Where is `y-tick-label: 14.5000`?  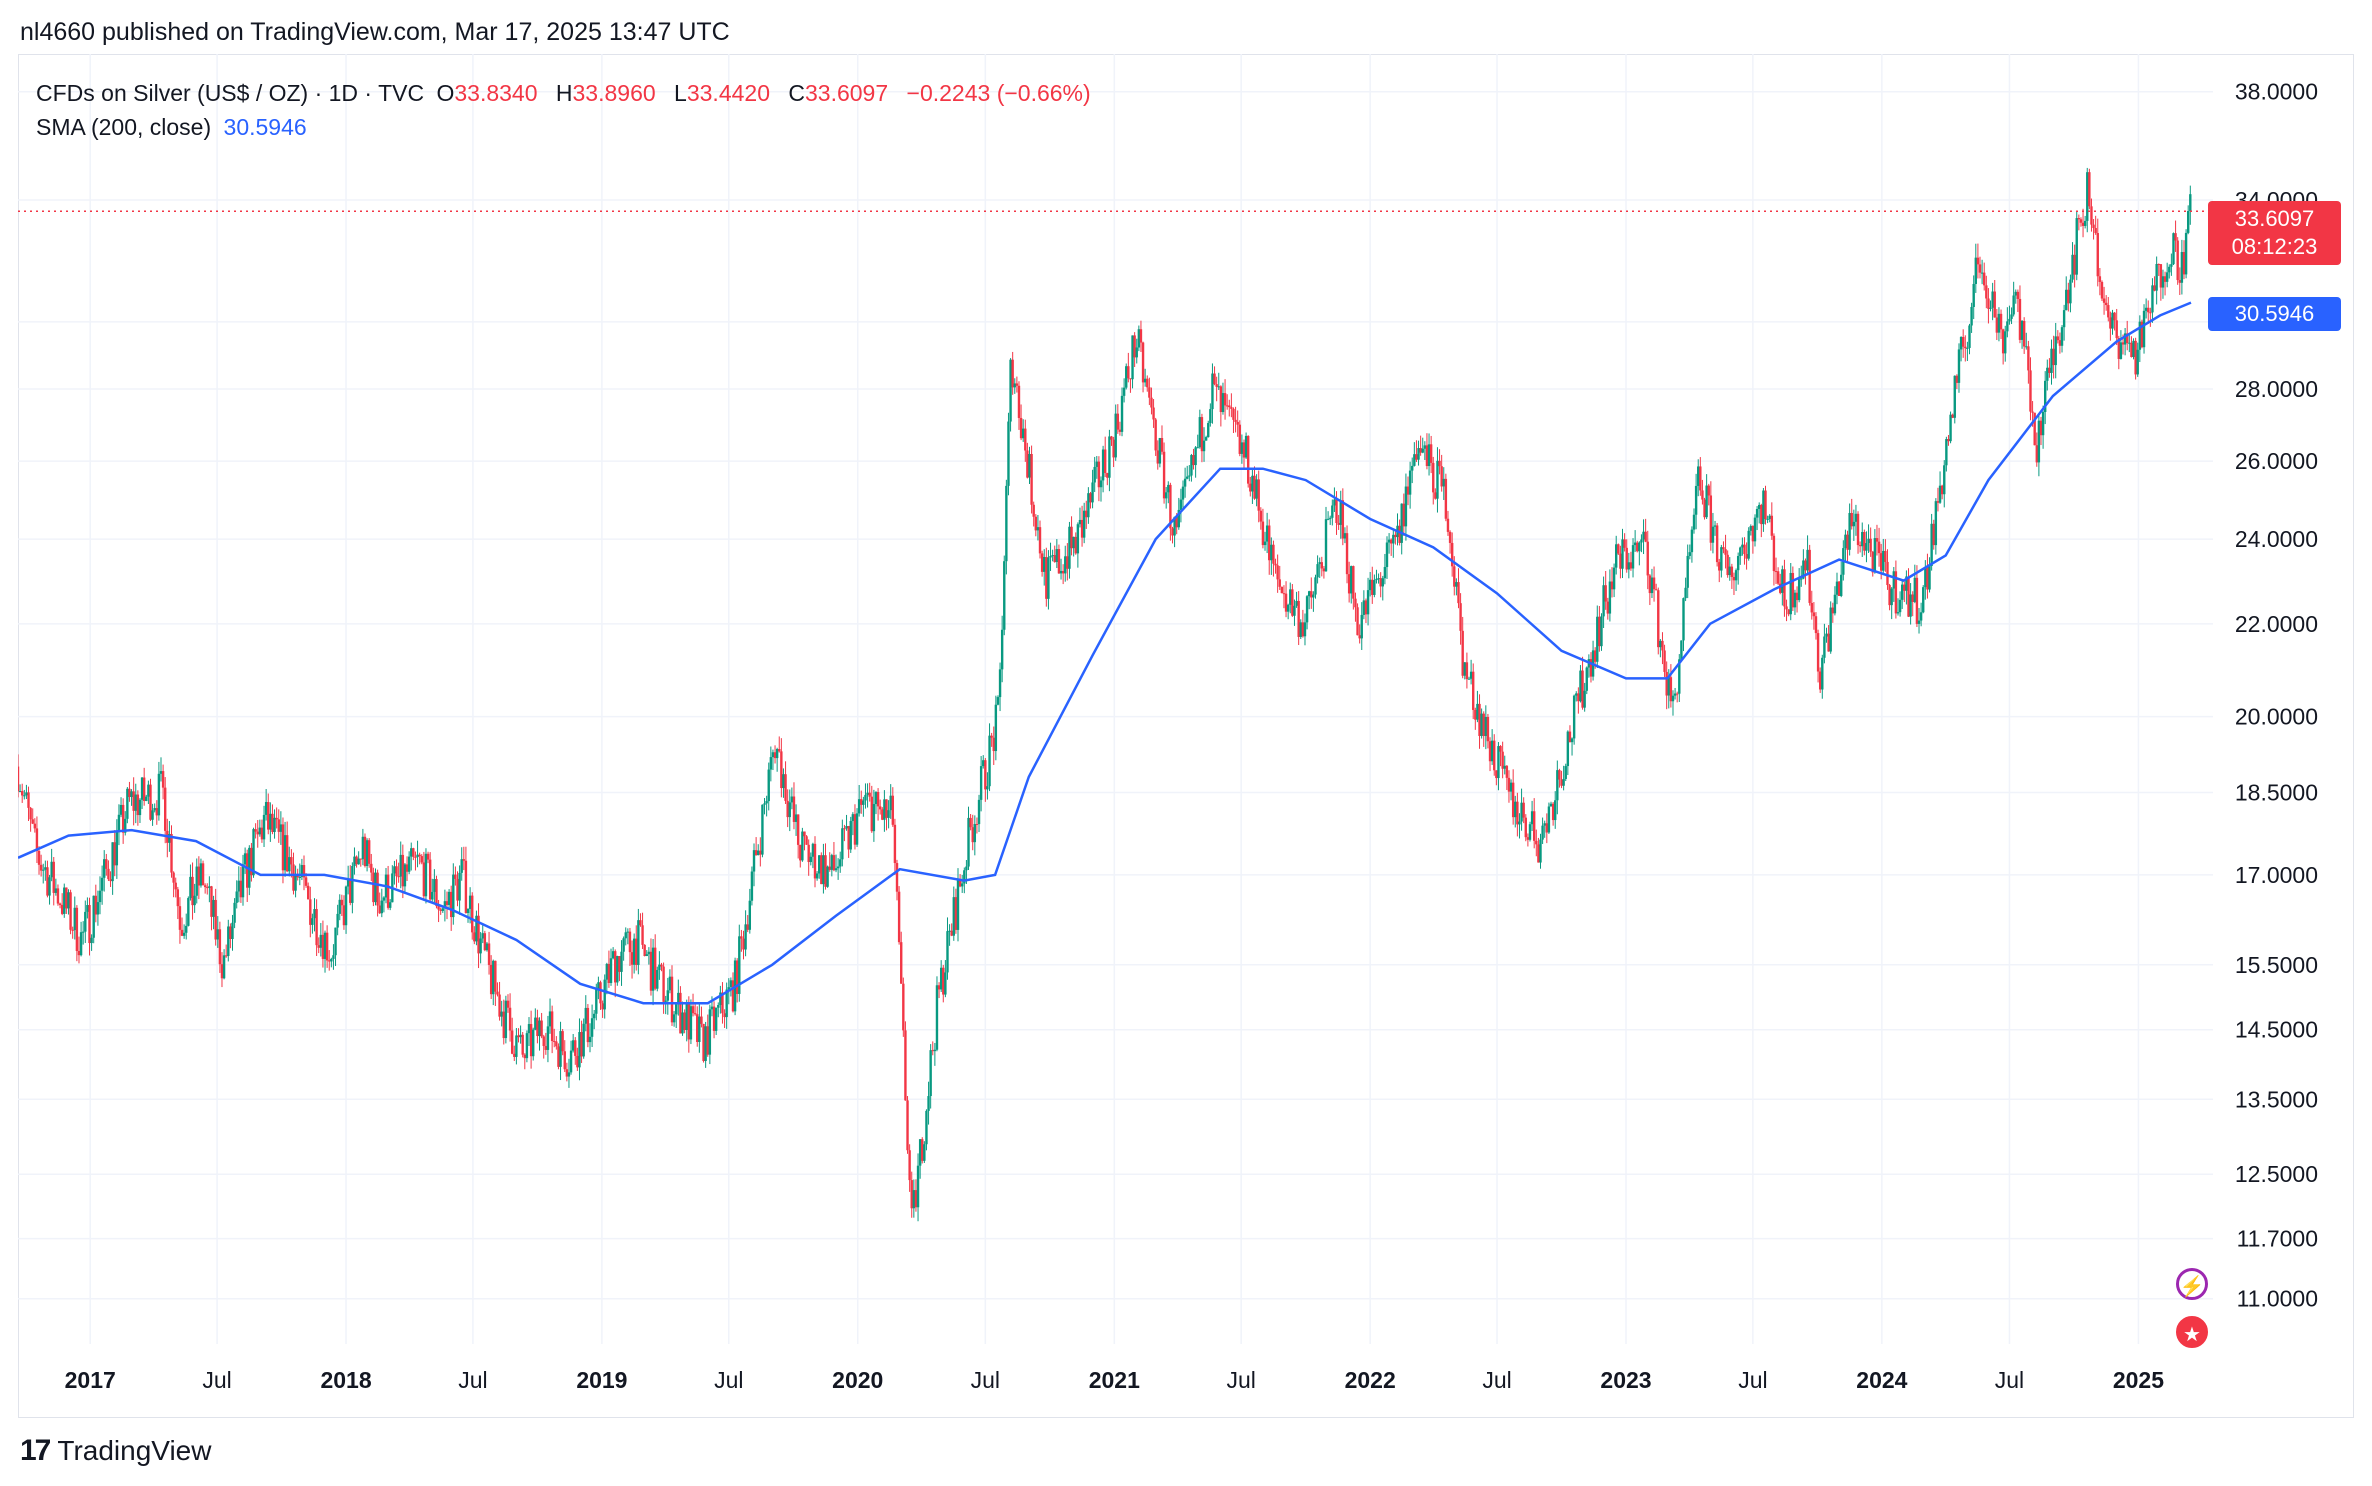 y-tick-label: 14.5000 is located at coordinates (2276, 1030).